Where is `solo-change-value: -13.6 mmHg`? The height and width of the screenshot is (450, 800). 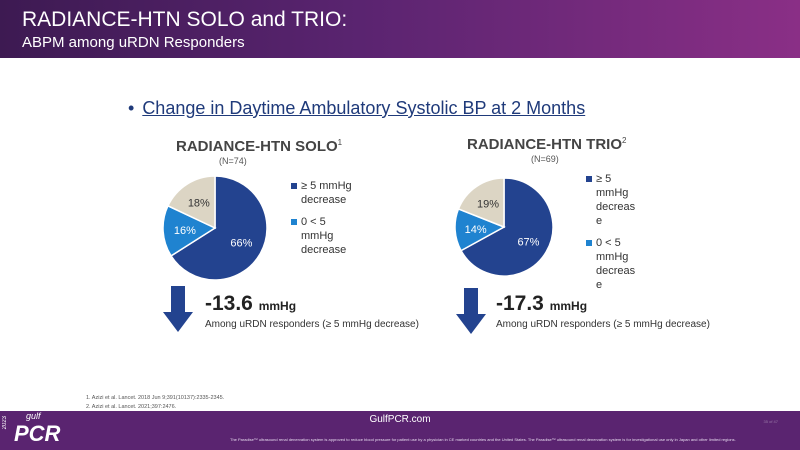
solo-change-value: -13.6 mmHg is located at coordinates (251, 303).